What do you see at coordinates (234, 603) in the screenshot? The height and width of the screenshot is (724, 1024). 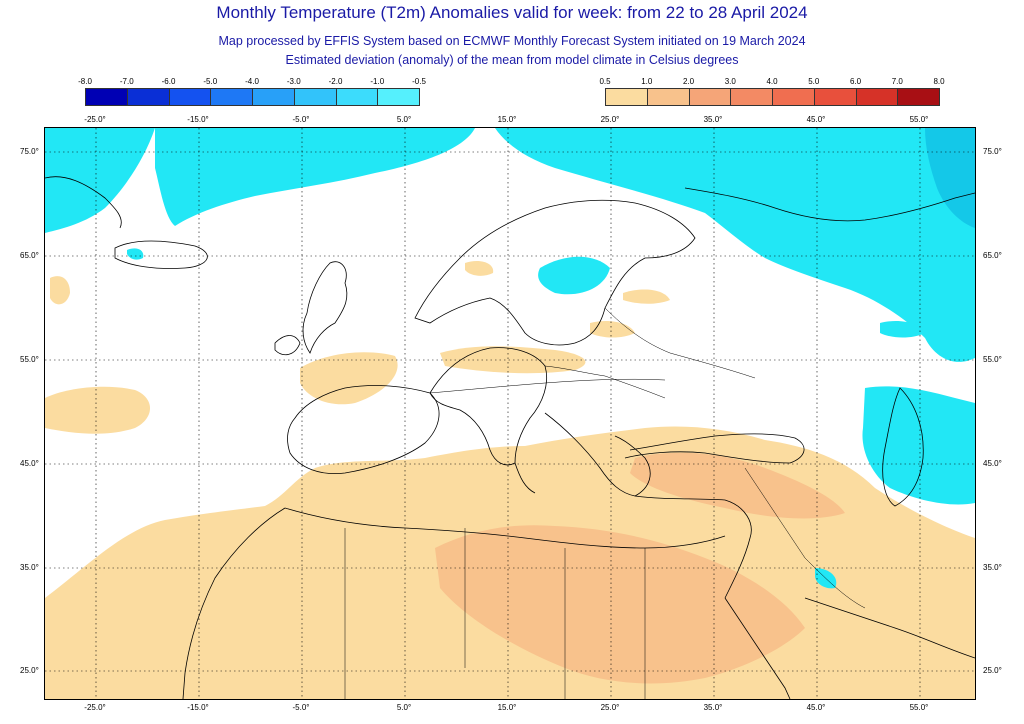 I see `west-africa-coast` at bounding box center [234, 603].